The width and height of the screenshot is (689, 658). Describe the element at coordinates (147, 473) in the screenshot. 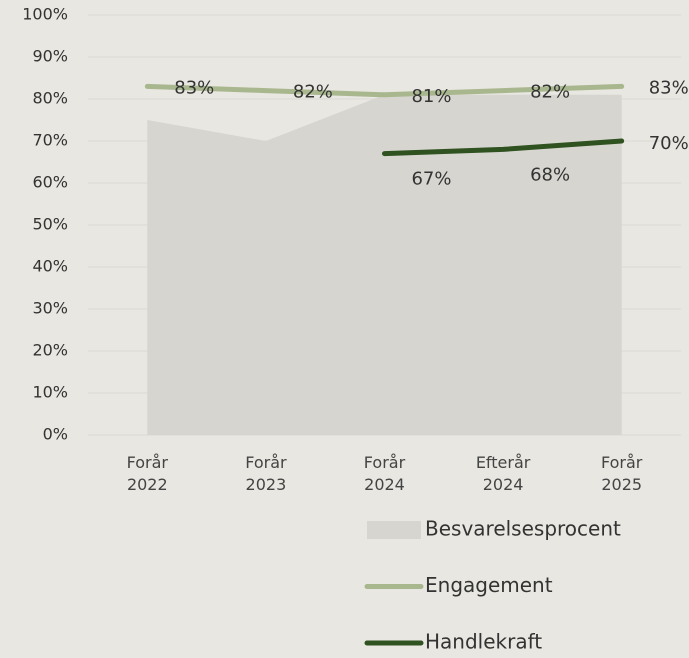

I see `x-tick-label: Forår 2022` at that location.